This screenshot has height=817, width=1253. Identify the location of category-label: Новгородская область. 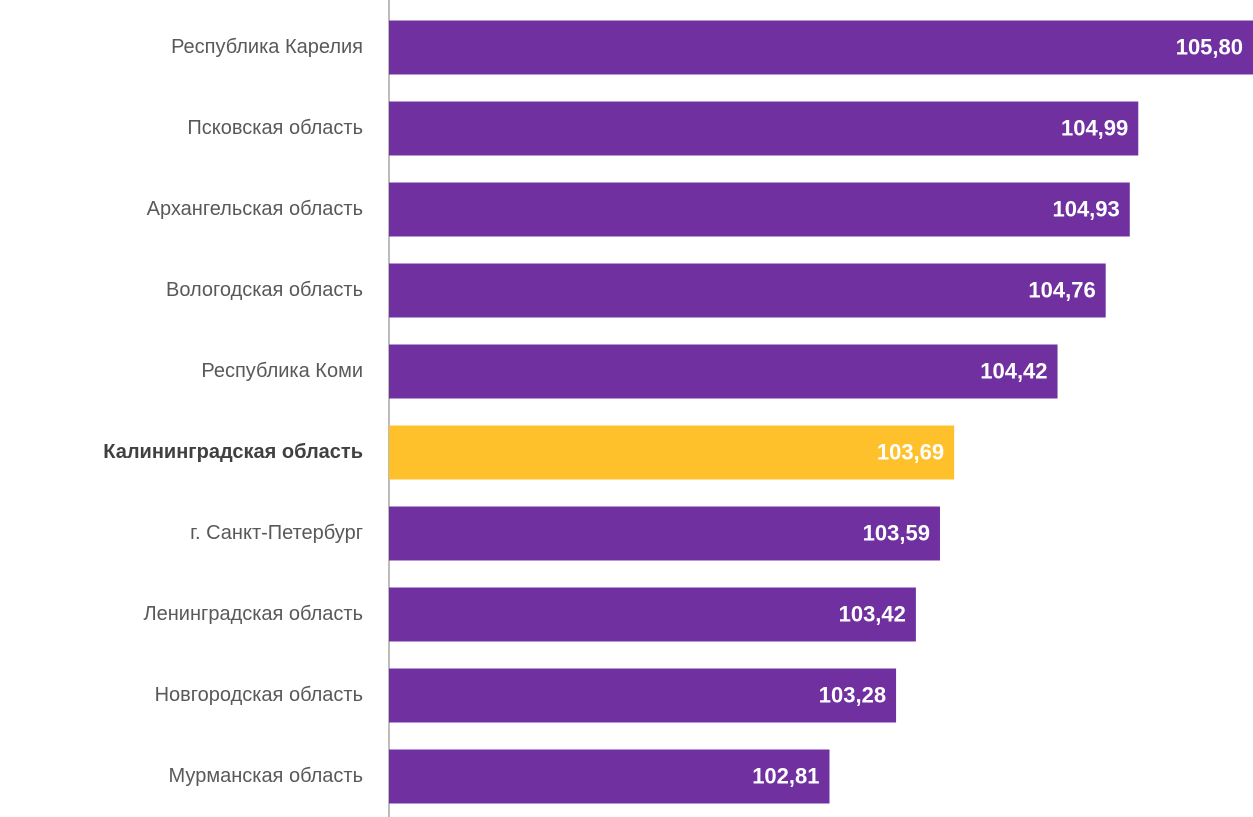
(259, 695).